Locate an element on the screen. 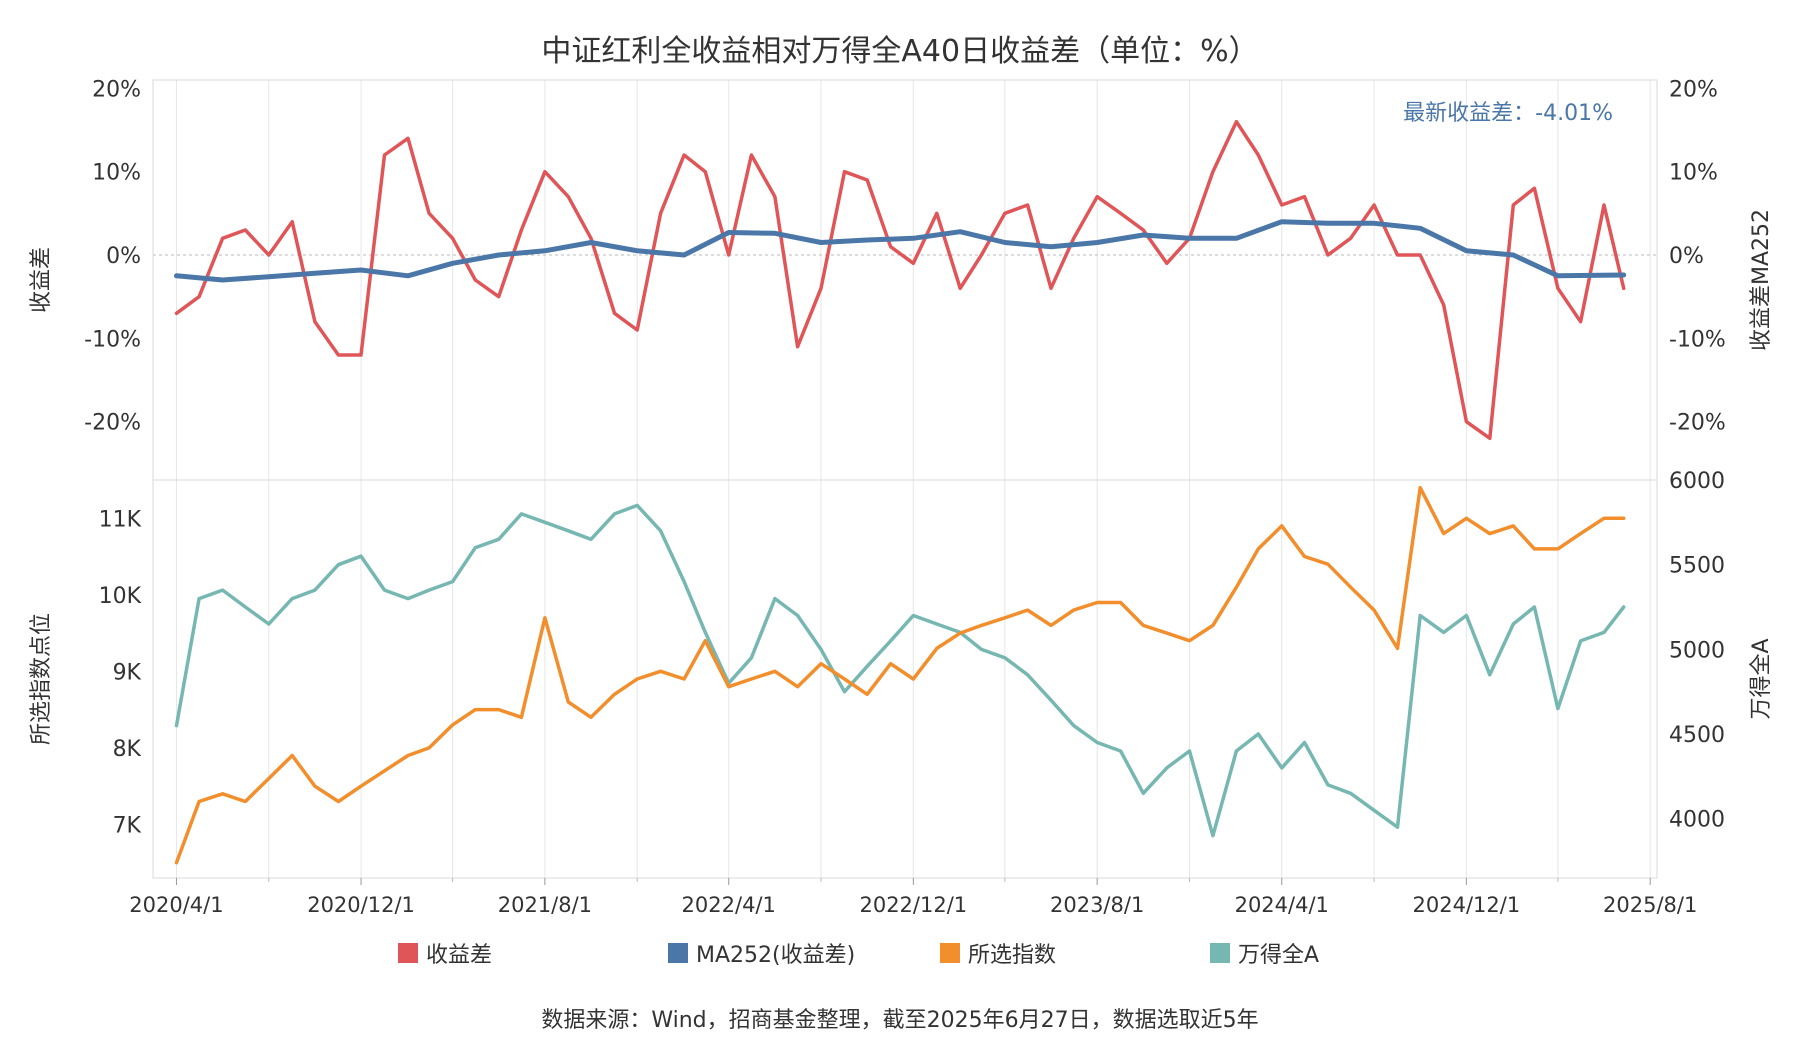 The width and height of the screenshot is (1800, 1050). bottom-left-tick-label: 8K is located at coordinates (127, 749).